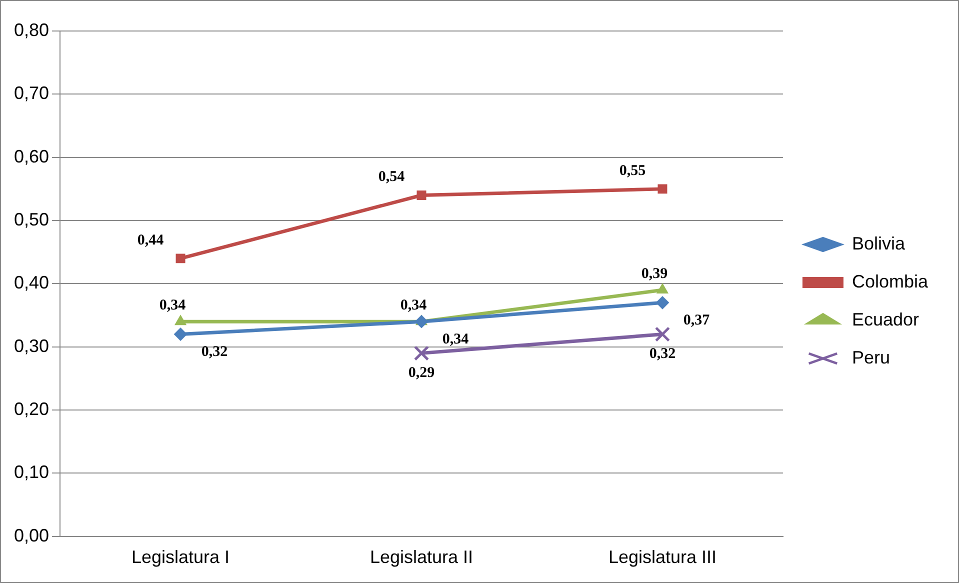 The width and height of the screenshot is (959, 583). I want to click on data-label: 0,55, so click(632, 170).